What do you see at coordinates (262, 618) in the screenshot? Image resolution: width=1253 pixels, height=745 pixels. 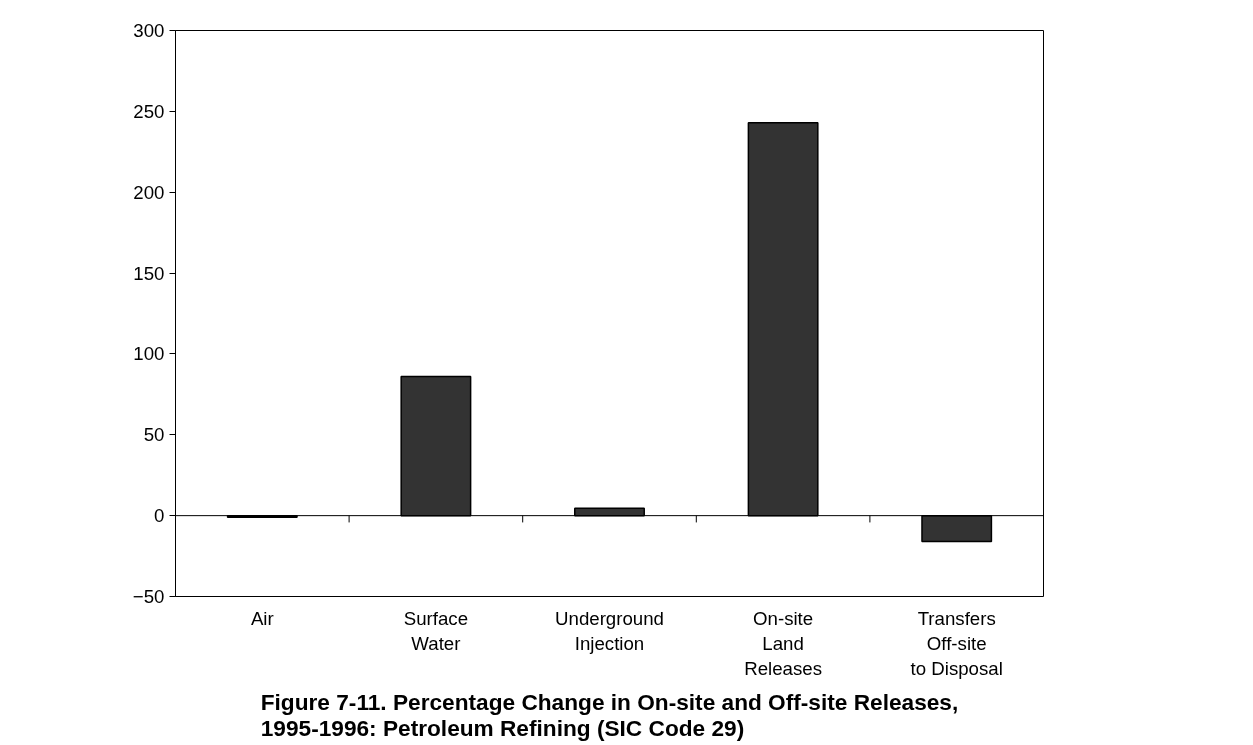 I see `x-tick-label: Air` at bounding box center [262, 618].